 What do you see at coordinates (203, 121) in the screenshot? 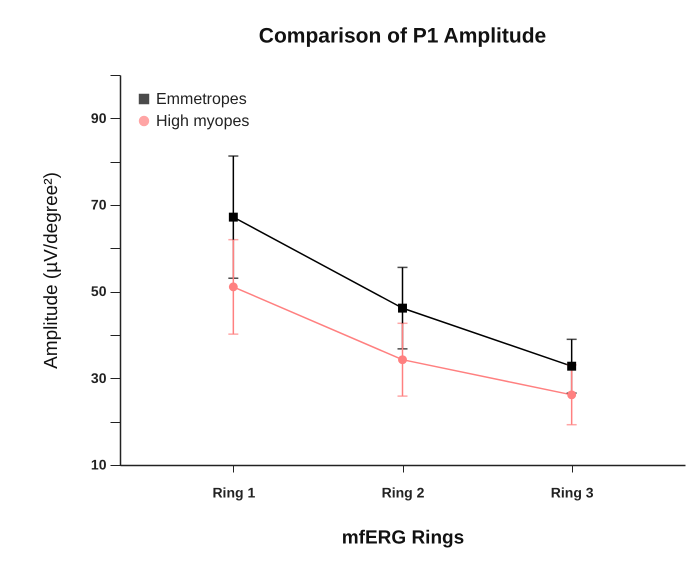
I see `legend-label: High myopes` at bounding box center [203, 121].